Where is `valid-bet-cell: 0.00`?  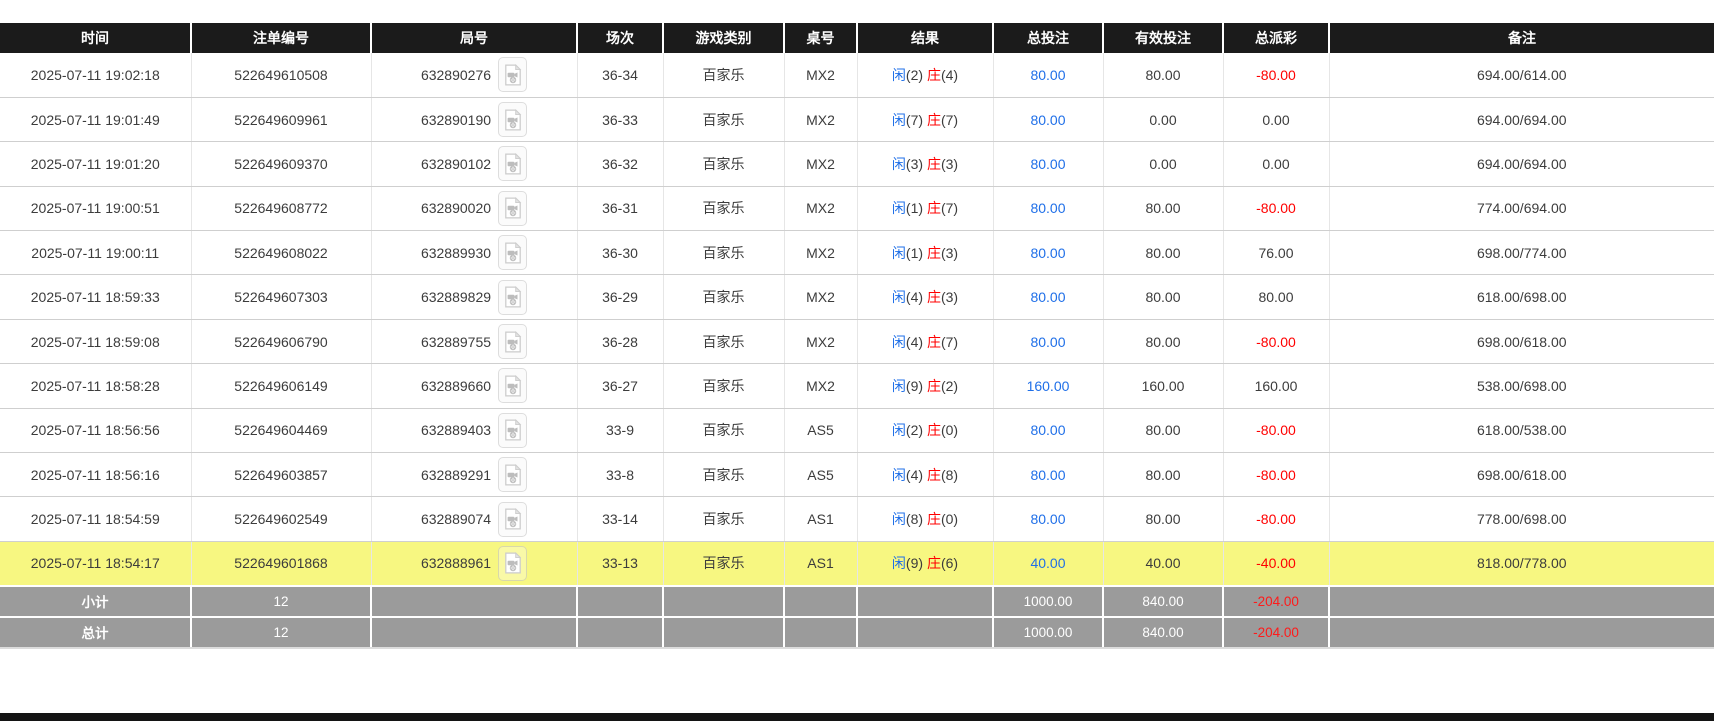 valid-bet-cell: 0.00 is located at coordinates (1163, 120).